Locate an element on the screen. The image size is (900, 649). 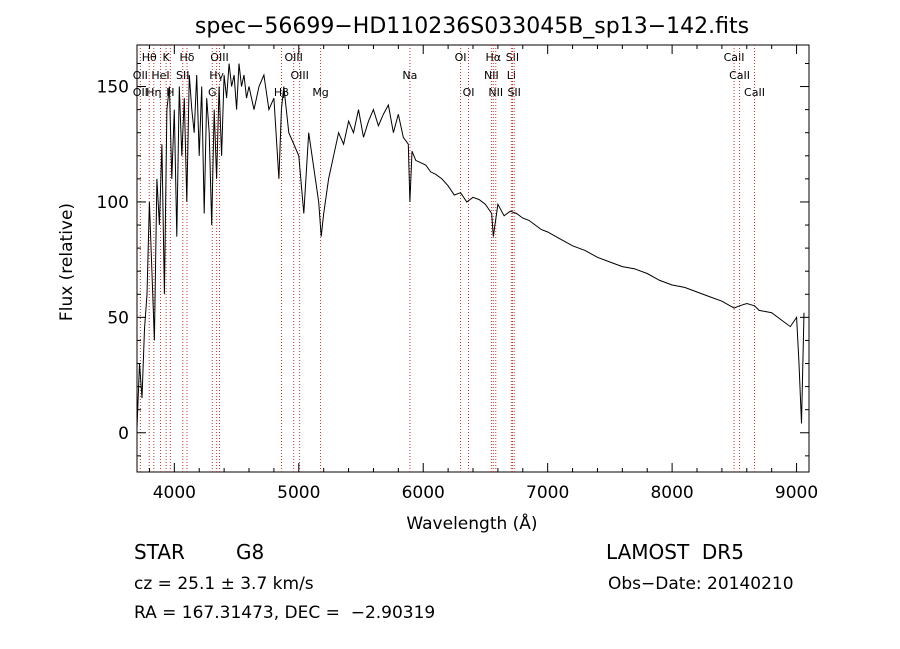
y-tick-label: 0 is located at coordinates (123, 434).